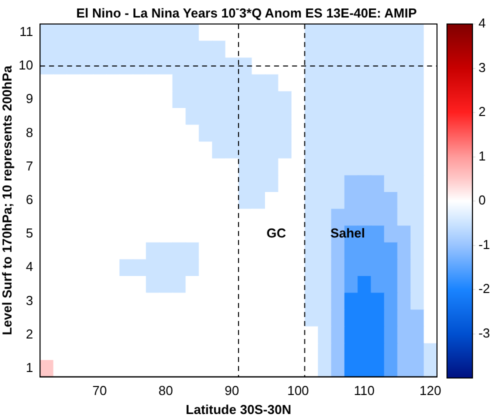 This screenshot has height=418, width=493. I want to click on x-tick-label: 90, so click(232, 390).